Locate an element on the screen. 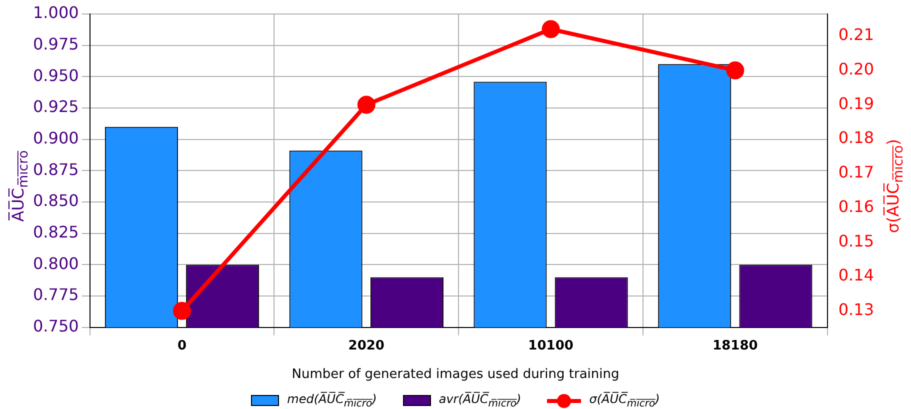 The height and width of the screenshot is (409, 911). y-tick-label: 0.900 is located at coordinates (55, 138).